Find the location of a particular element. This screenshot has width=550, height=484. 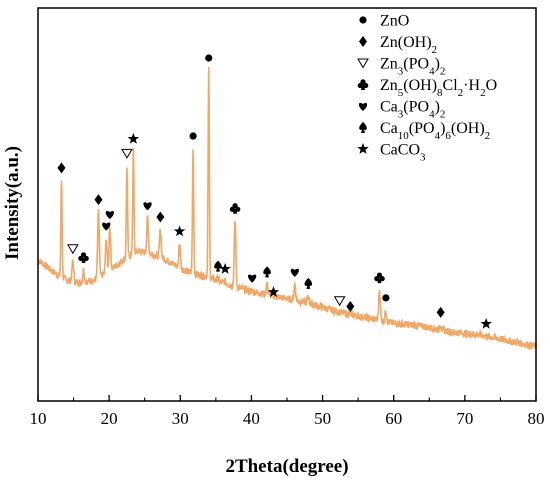

x-axis-title: 2Theta(degree) is located at coordinates (286, 466).